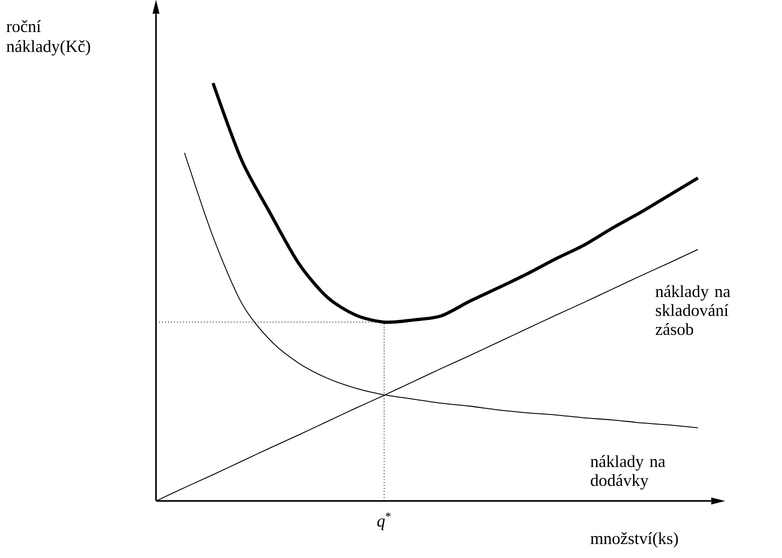  Describe the element at coordinates (634, 540) in the screenshot. I see `x-axis-title: množství(ks)` at that location.